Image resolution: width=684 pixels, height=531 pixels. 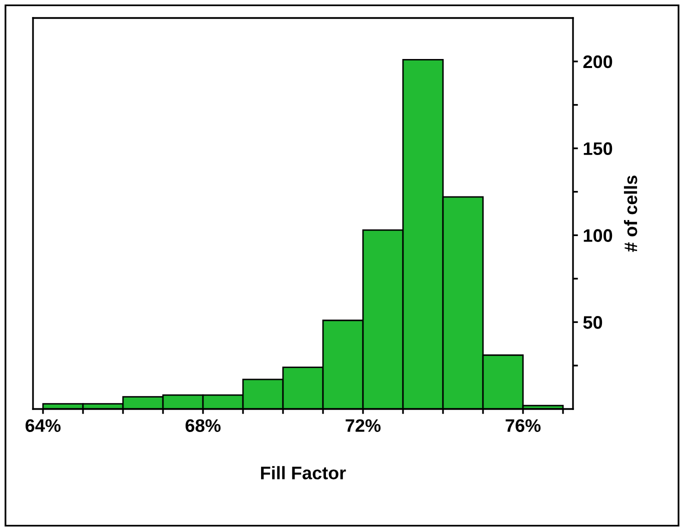 I want to click on y-tick-label: 150, so click(x=598, y=149).